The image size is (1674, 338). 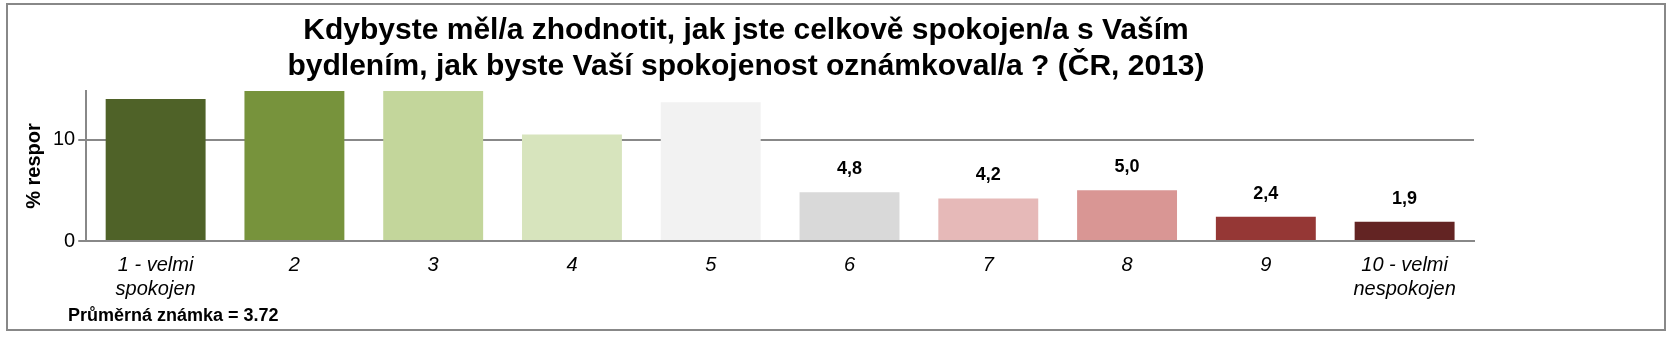 I want to click on x-tick-label: 1 - velmi spokojen, so click(x=155, y=275).